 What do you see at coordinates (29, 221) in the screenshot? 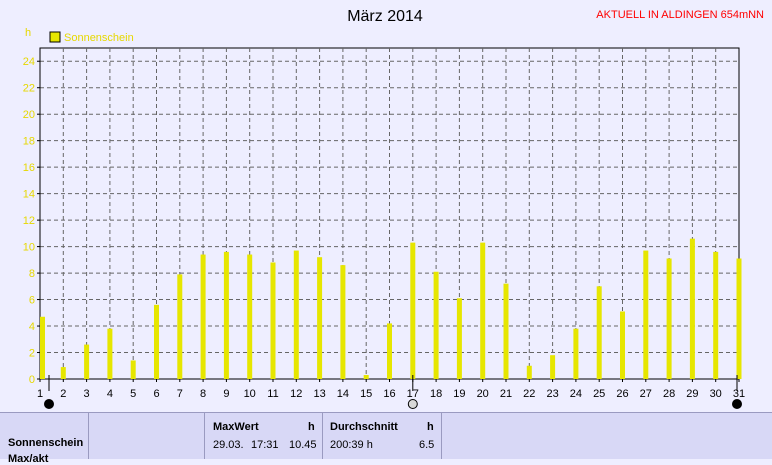
I see `y-tick-label: 12` at bounding box center [29, 221].